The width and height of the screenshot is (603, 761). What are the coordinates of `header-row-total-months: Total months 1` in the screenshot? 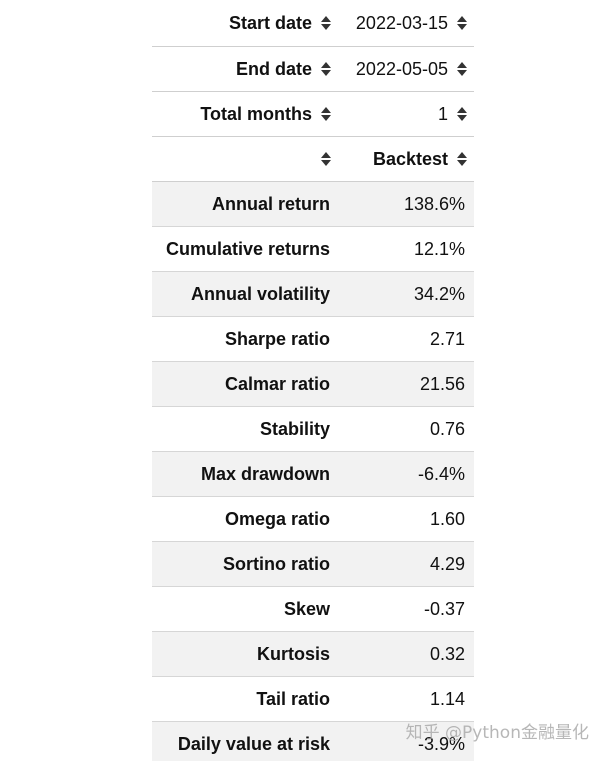 It's located at (313, 114).